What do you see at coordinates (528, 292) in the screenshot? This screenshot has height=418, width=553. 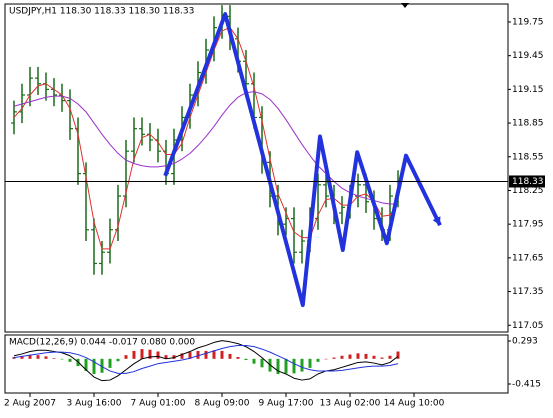 I see `y-tick-label: 117.35` at bounding box center [528, 292].